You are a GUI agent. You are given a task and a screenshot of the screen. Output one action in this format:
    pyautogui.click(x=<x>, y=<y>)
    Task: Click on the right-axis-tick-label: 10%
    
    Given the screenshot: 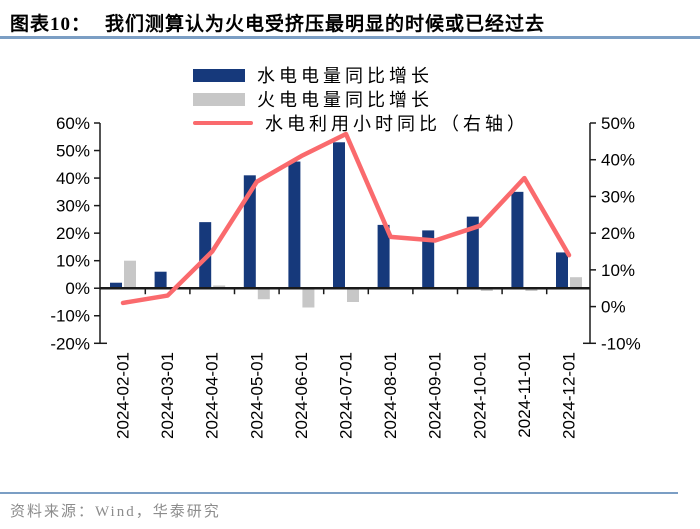 What is the action you would take?
    pyautogui.click(x=618, y=270)
    